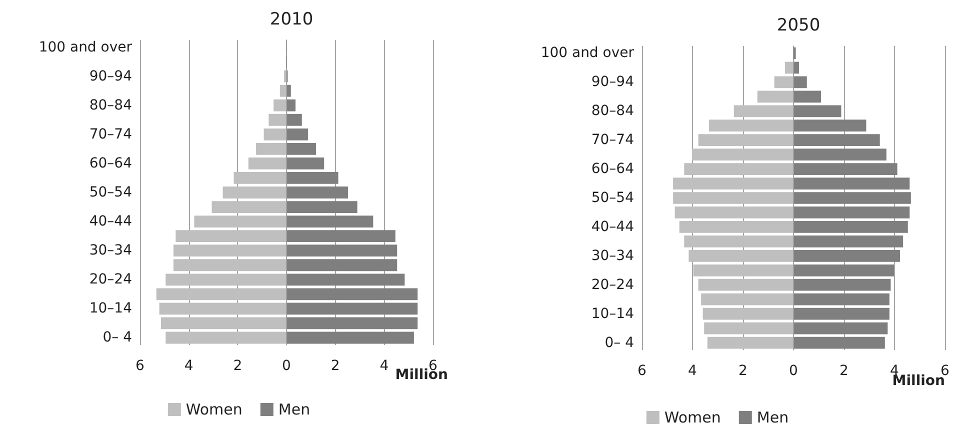  I want to click on chart-title: 2050, so click(798, 26).